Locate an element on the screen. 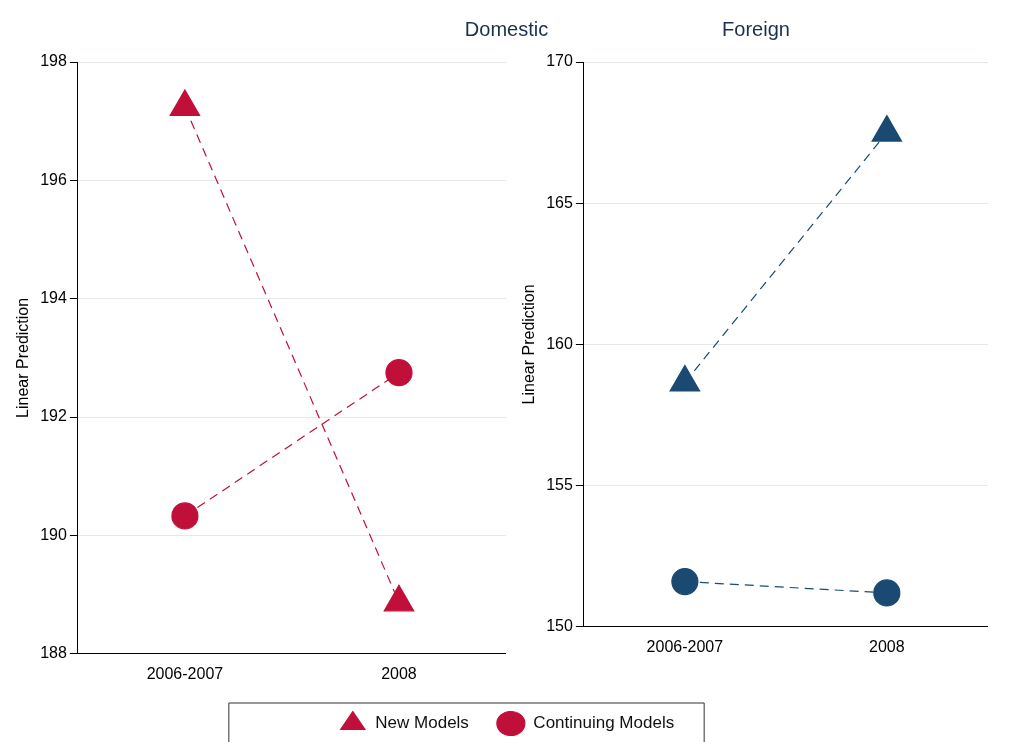  y-tick-label: 155 is located at coordinates (559, 485).